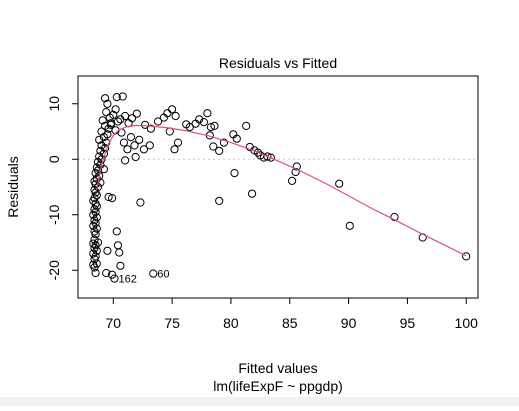 The width and height of the screenshot is (519, 411). What do you see at coordinates (54, 214) in the screenshot?
I see `y-tick-label: -10` at bounding box center [54, 214].